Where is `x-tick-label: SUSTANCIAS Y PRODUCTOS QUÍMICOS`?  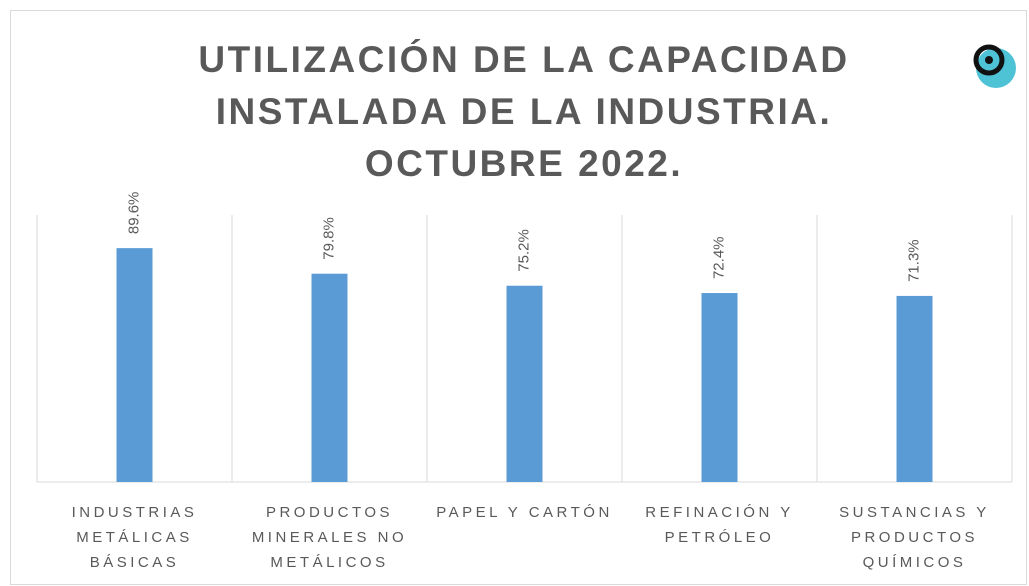
x-tick-label: SUSTANCIAS Y PRODUCTOS QUÍMICOS is located at coordinates (914, 537).